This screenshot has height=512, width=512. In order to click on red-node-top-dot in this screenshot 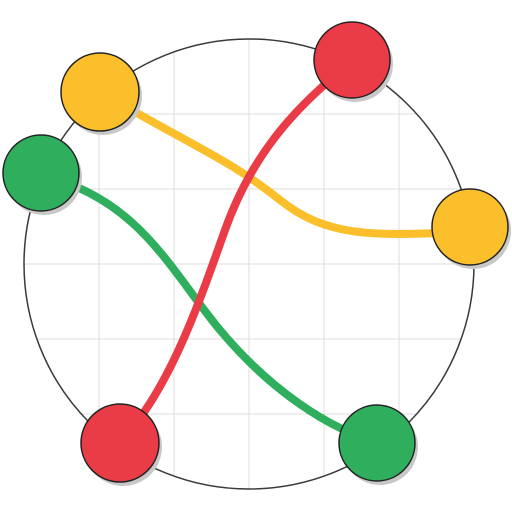, I will do `click(352, 60)`.